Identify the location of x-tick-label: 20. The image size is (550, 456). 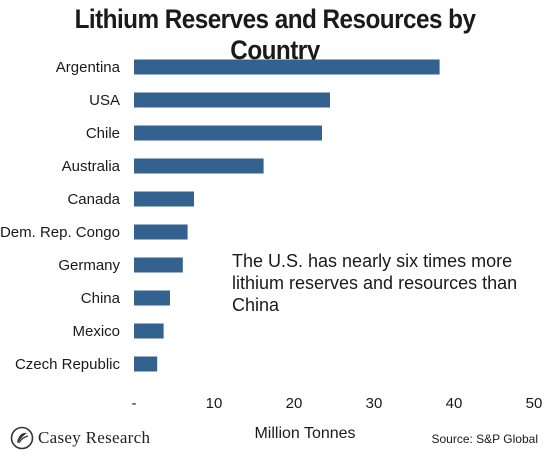
(294, 403).